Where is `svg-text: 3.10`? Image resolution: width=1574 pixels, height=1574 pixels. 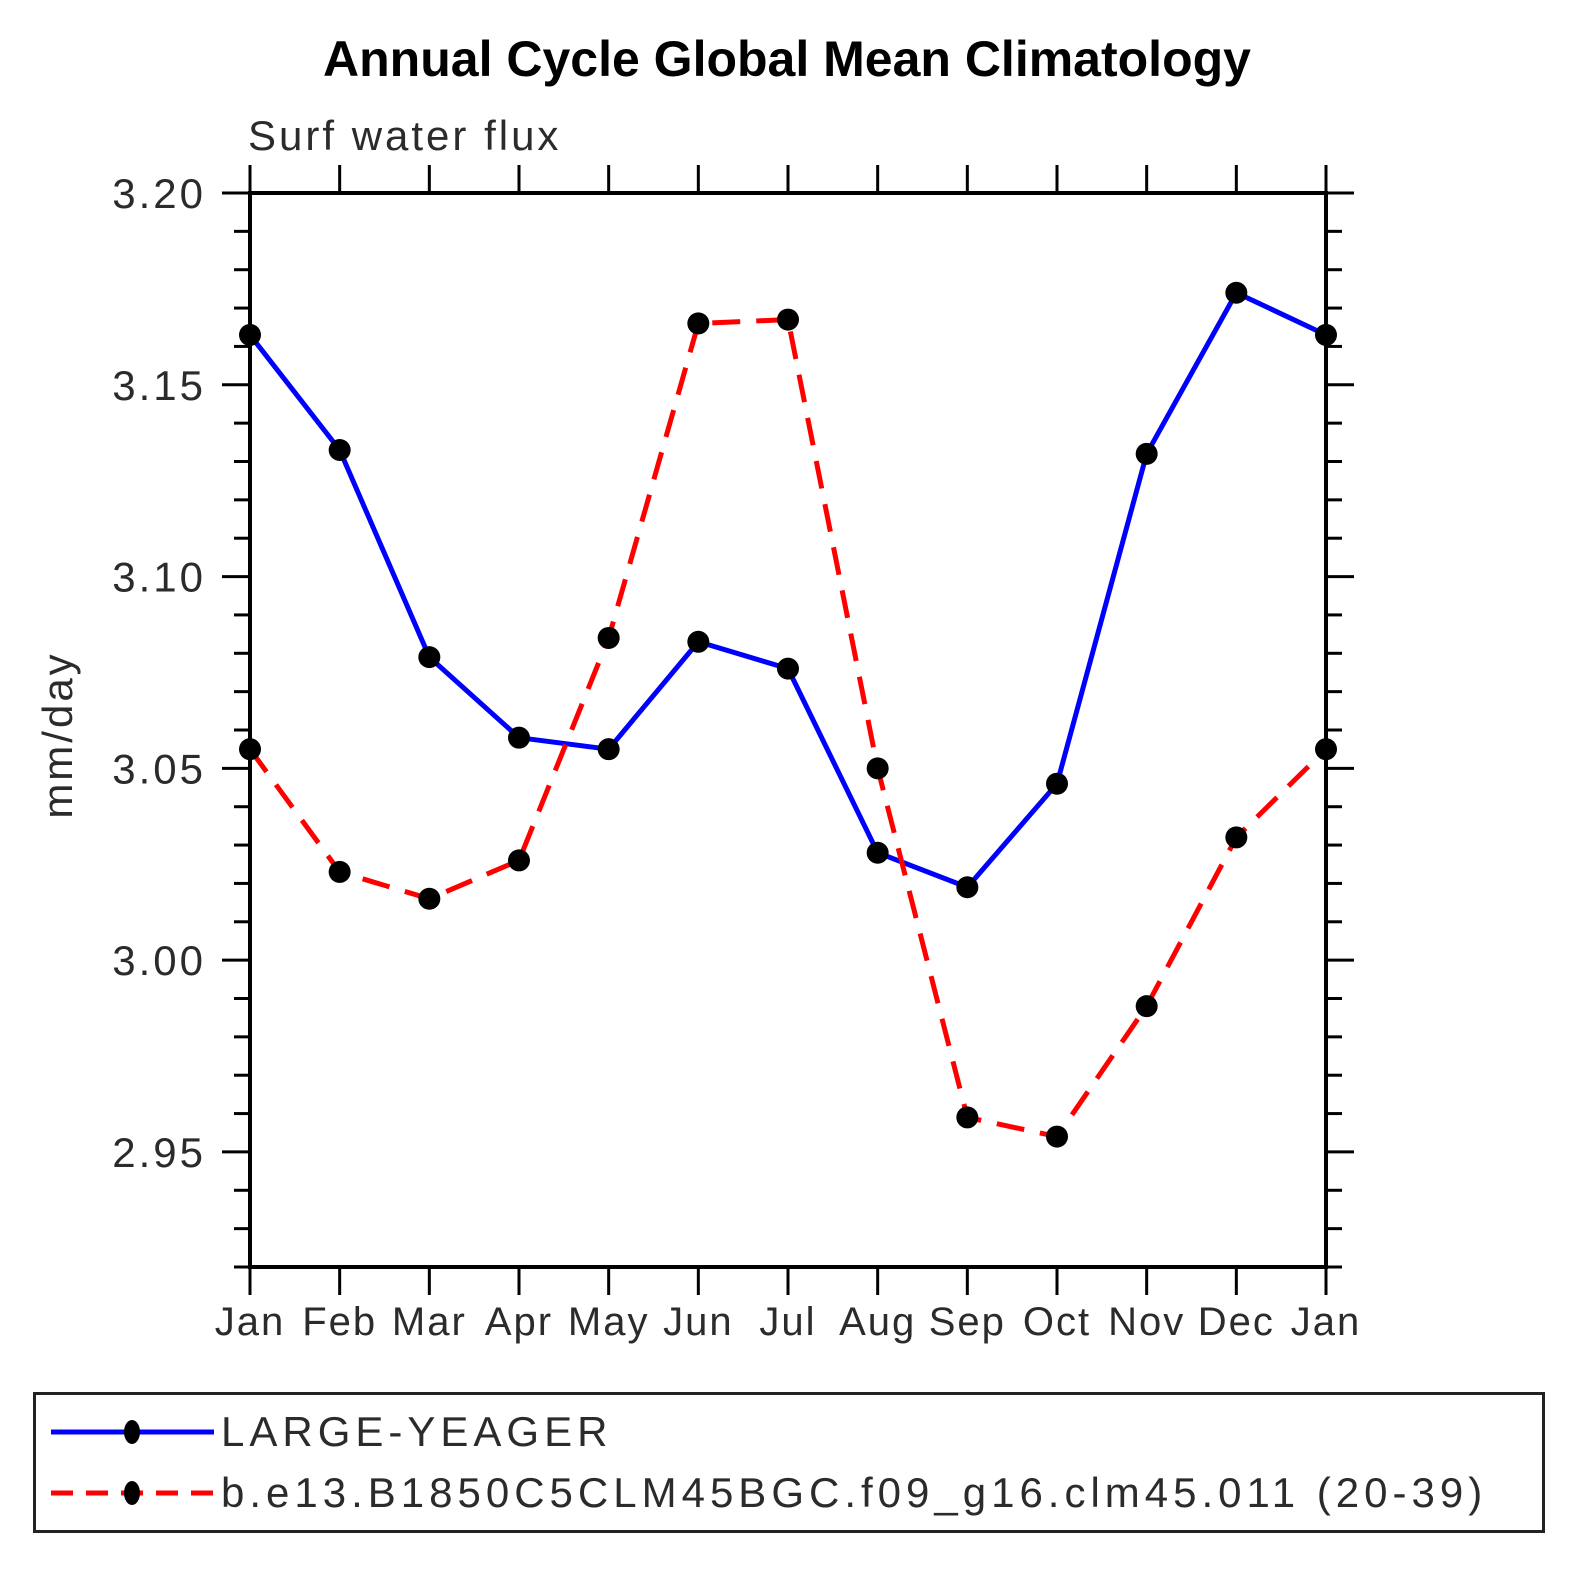
svg-text: 3.10 is located at coordinates (159, 577).